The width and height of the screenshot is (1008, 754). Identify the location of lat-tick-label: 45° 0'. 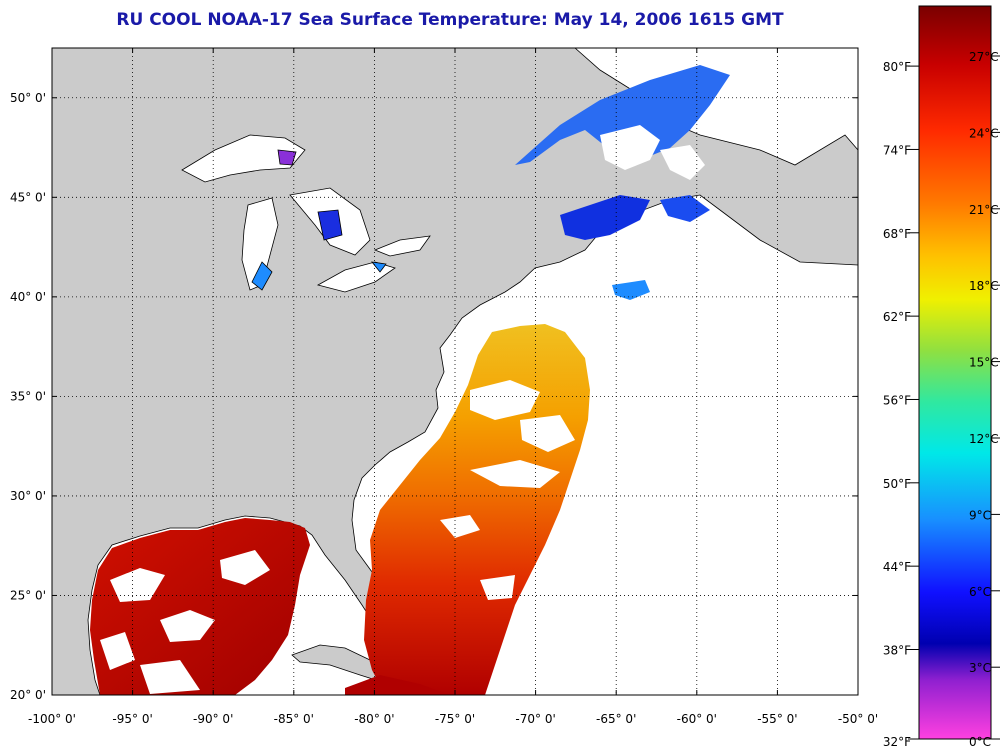
(28, 197).